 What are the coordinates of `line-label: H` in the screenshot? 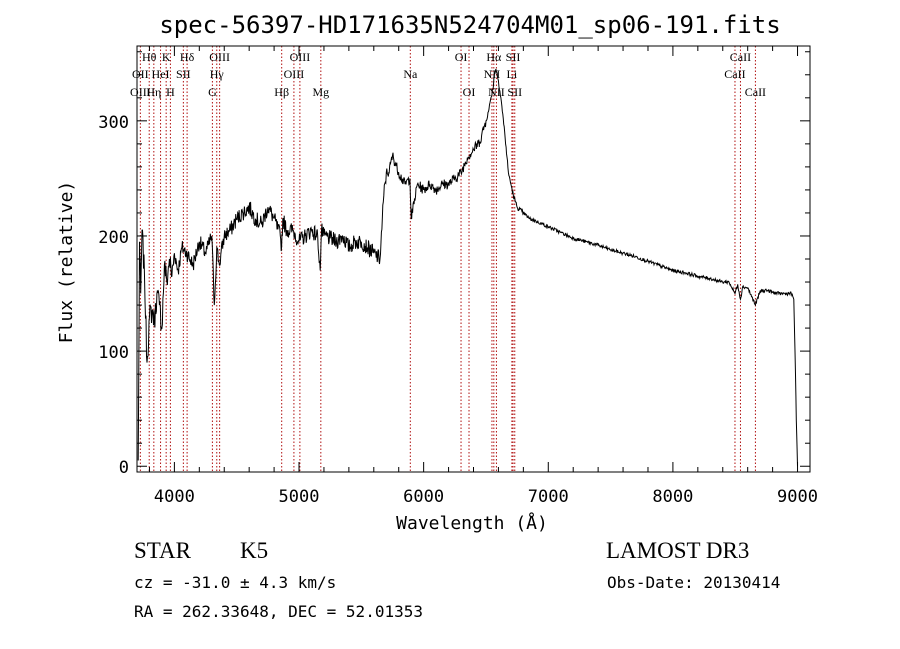 It's located at (170, 92).